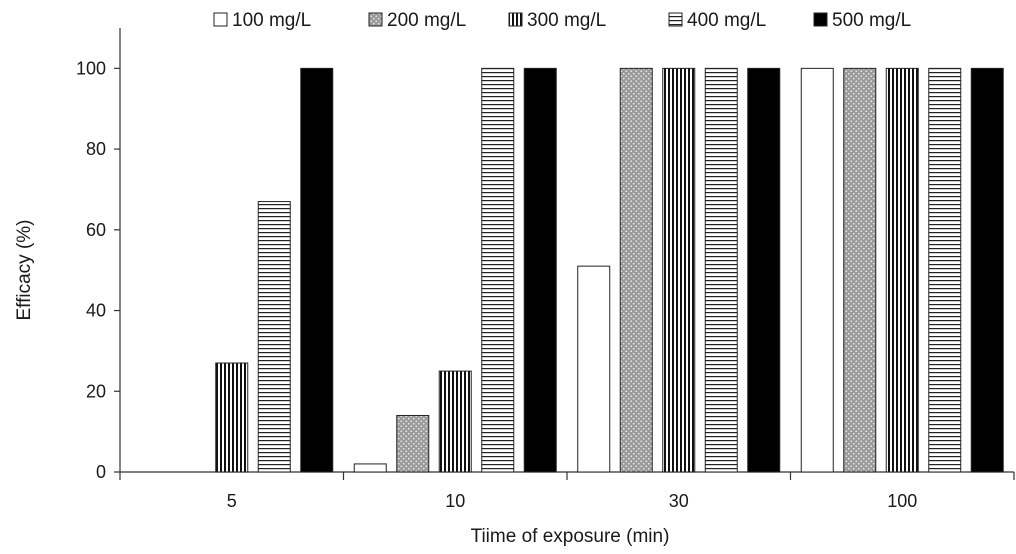 The height and width of the screenshot is (554, 1016). Describe the element at coordinates (566, 20) in the screenshot. I see `legend-label: 300 mg/L` at that location.